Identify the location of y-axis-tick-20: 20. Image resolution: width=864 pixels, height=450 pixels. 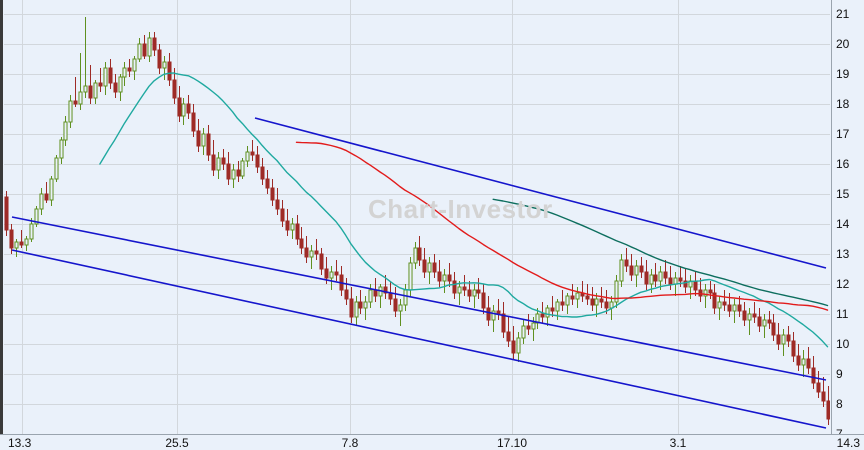
(843, 44).